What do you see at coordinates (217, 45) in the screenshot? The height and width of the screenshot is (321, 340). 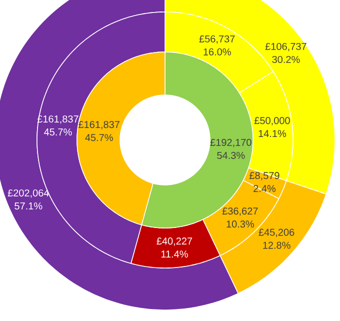 I see `data-label: £56,737 16.0%` at bounding box center [217, 45].